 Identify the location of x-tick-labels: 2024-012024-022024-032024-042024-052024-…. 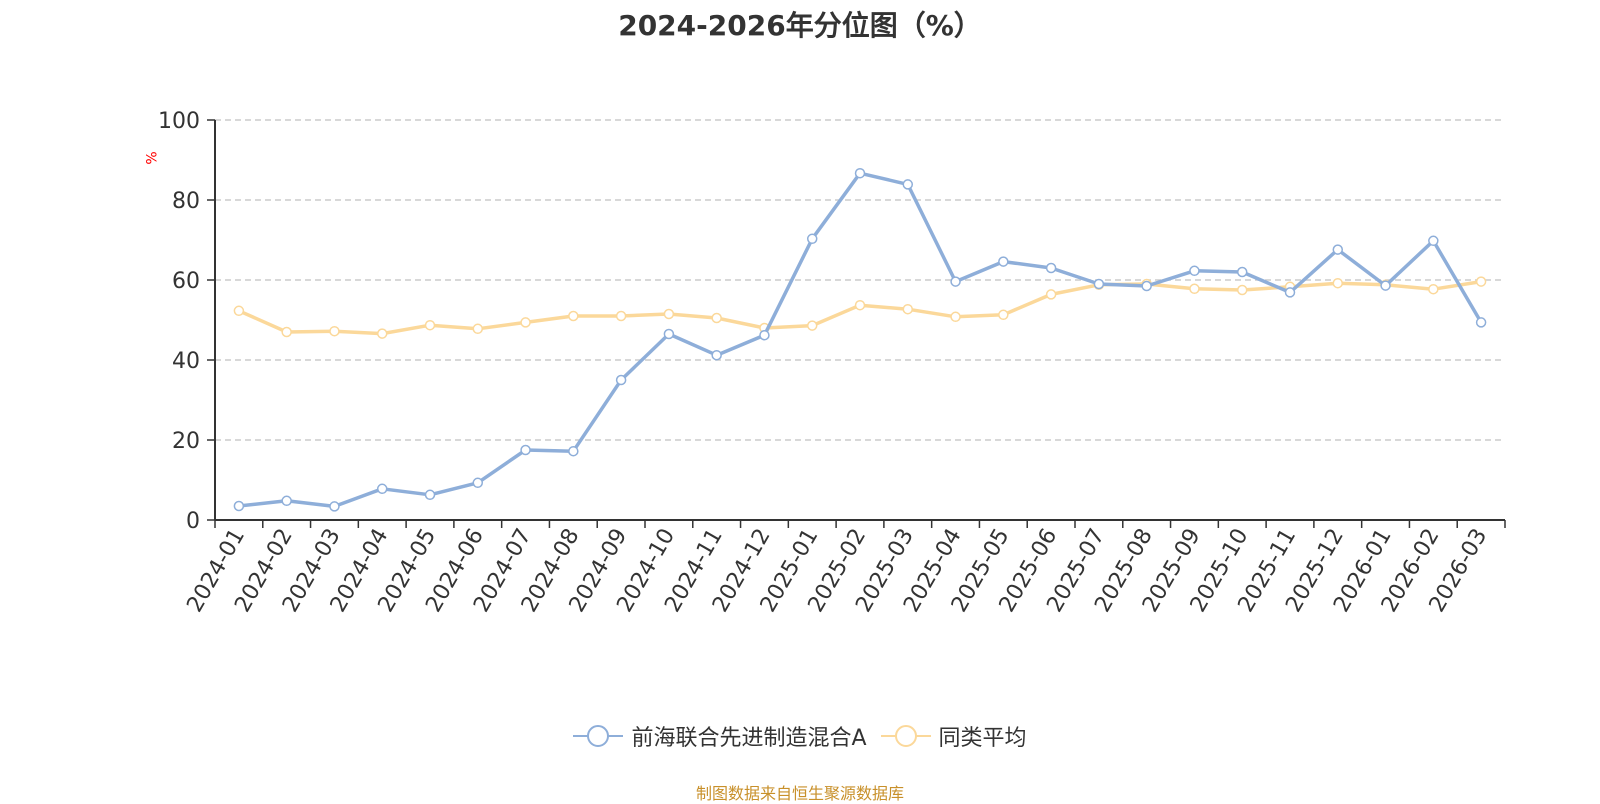
(837, 570).